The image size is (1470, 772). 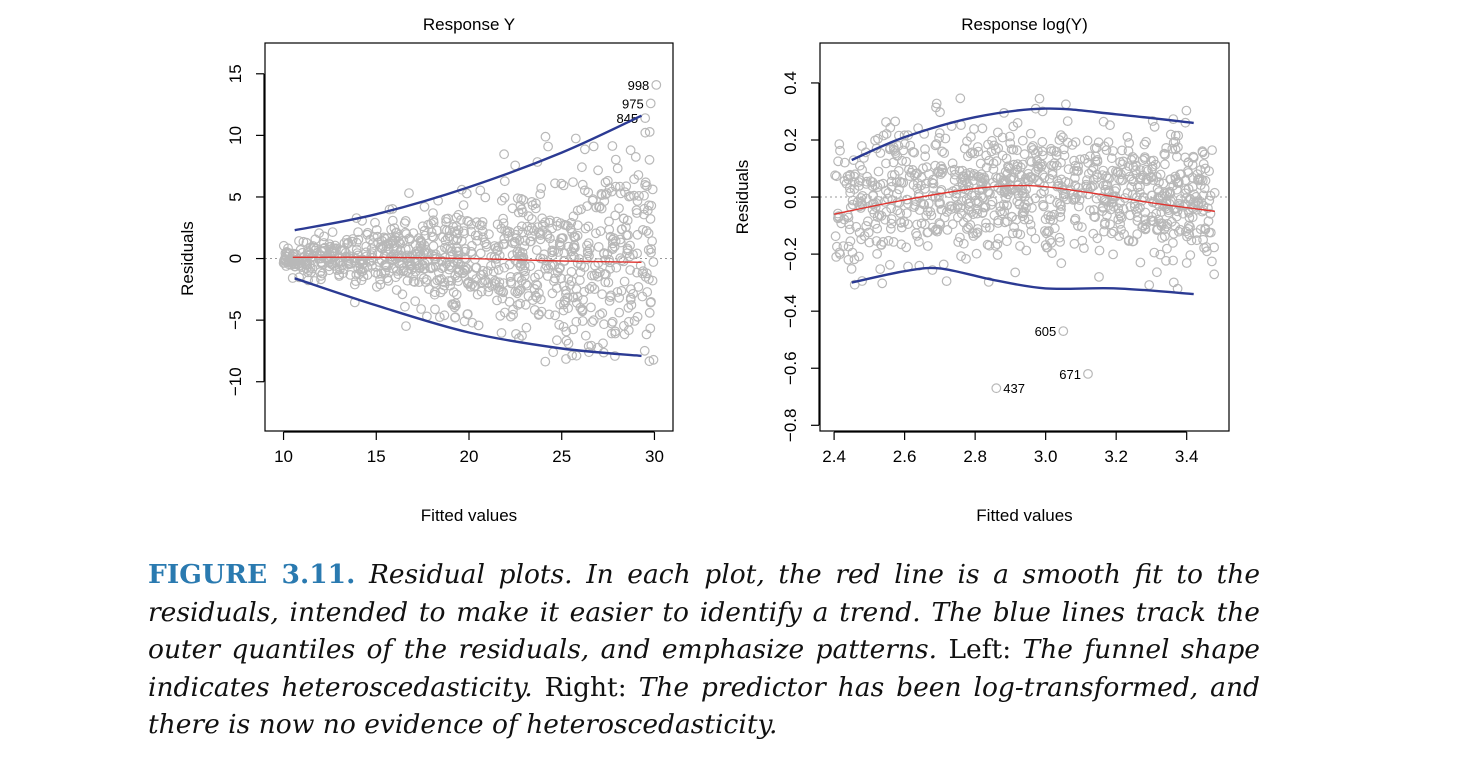 What do you see at coordinates (468, 317) in the screenshot?
I see `lower-quantile-line` at bounding box center [468, 317].